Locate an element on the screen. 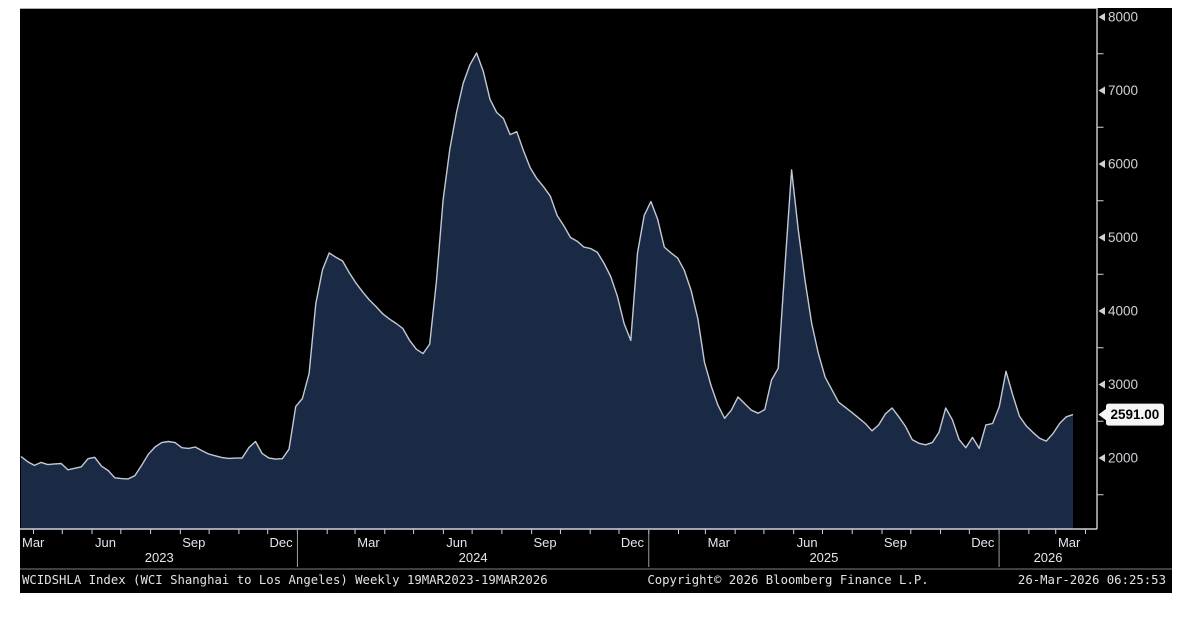 The height and width of the screenshot is (618, 1200). y-tick-label: 6000 is located at coordinates (1123, 164).